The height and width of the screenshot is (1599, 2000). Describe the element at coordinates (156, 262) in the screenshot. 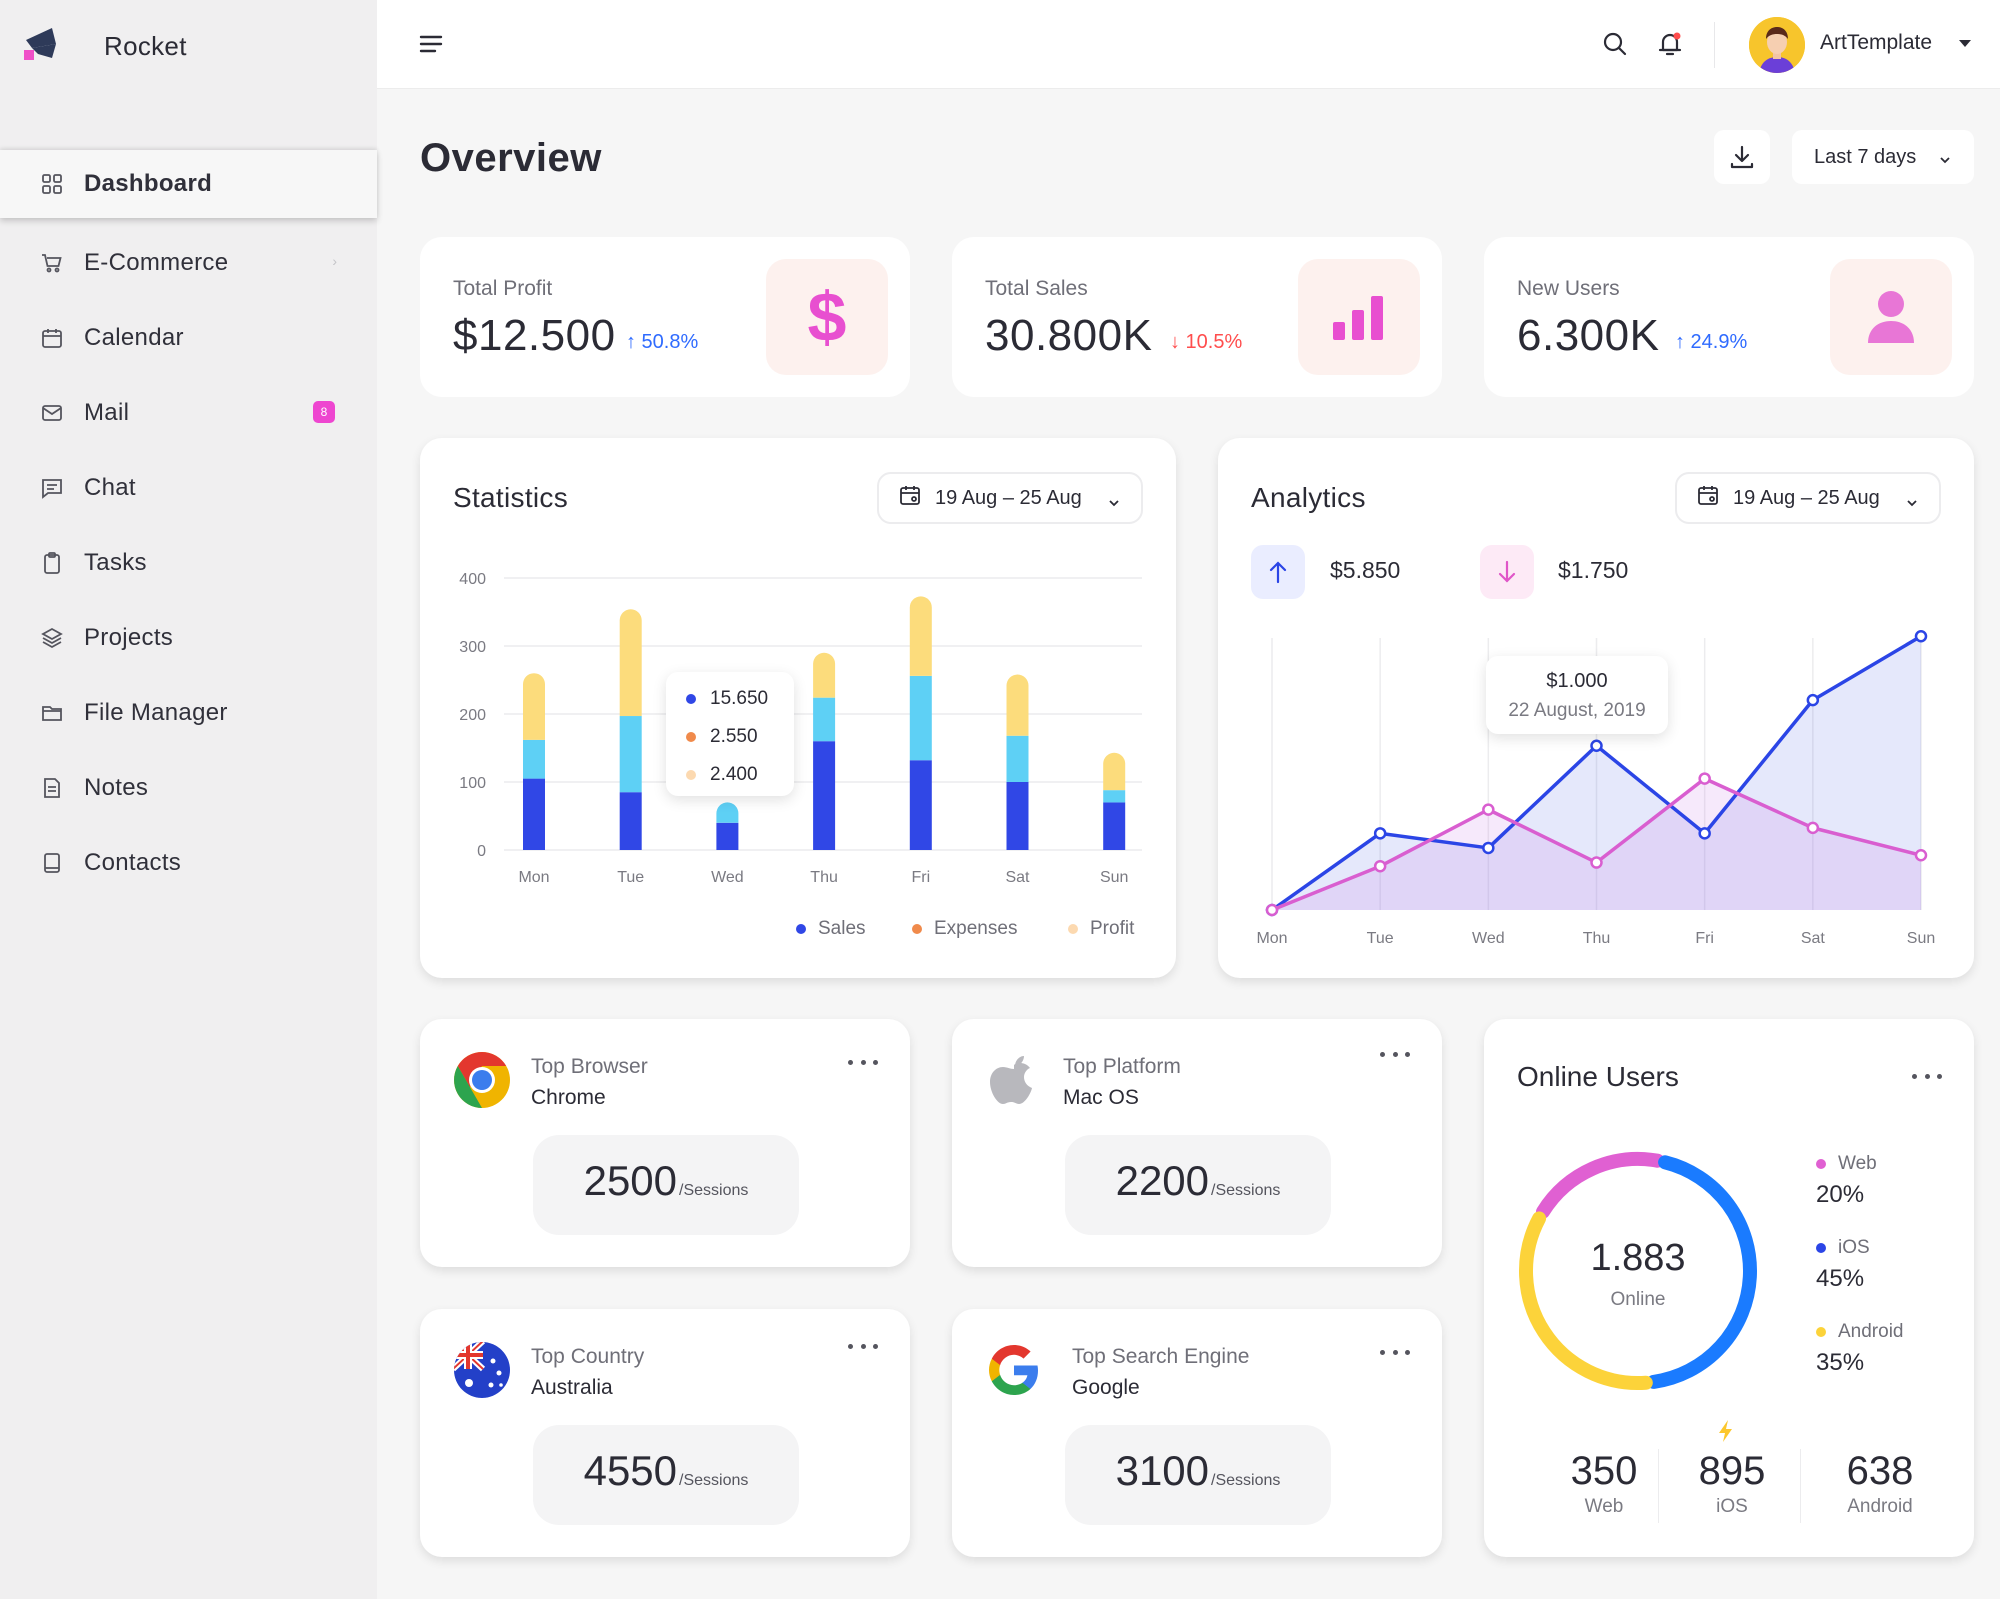

I see `sidebar-item-label: E-Commerce` at that location.